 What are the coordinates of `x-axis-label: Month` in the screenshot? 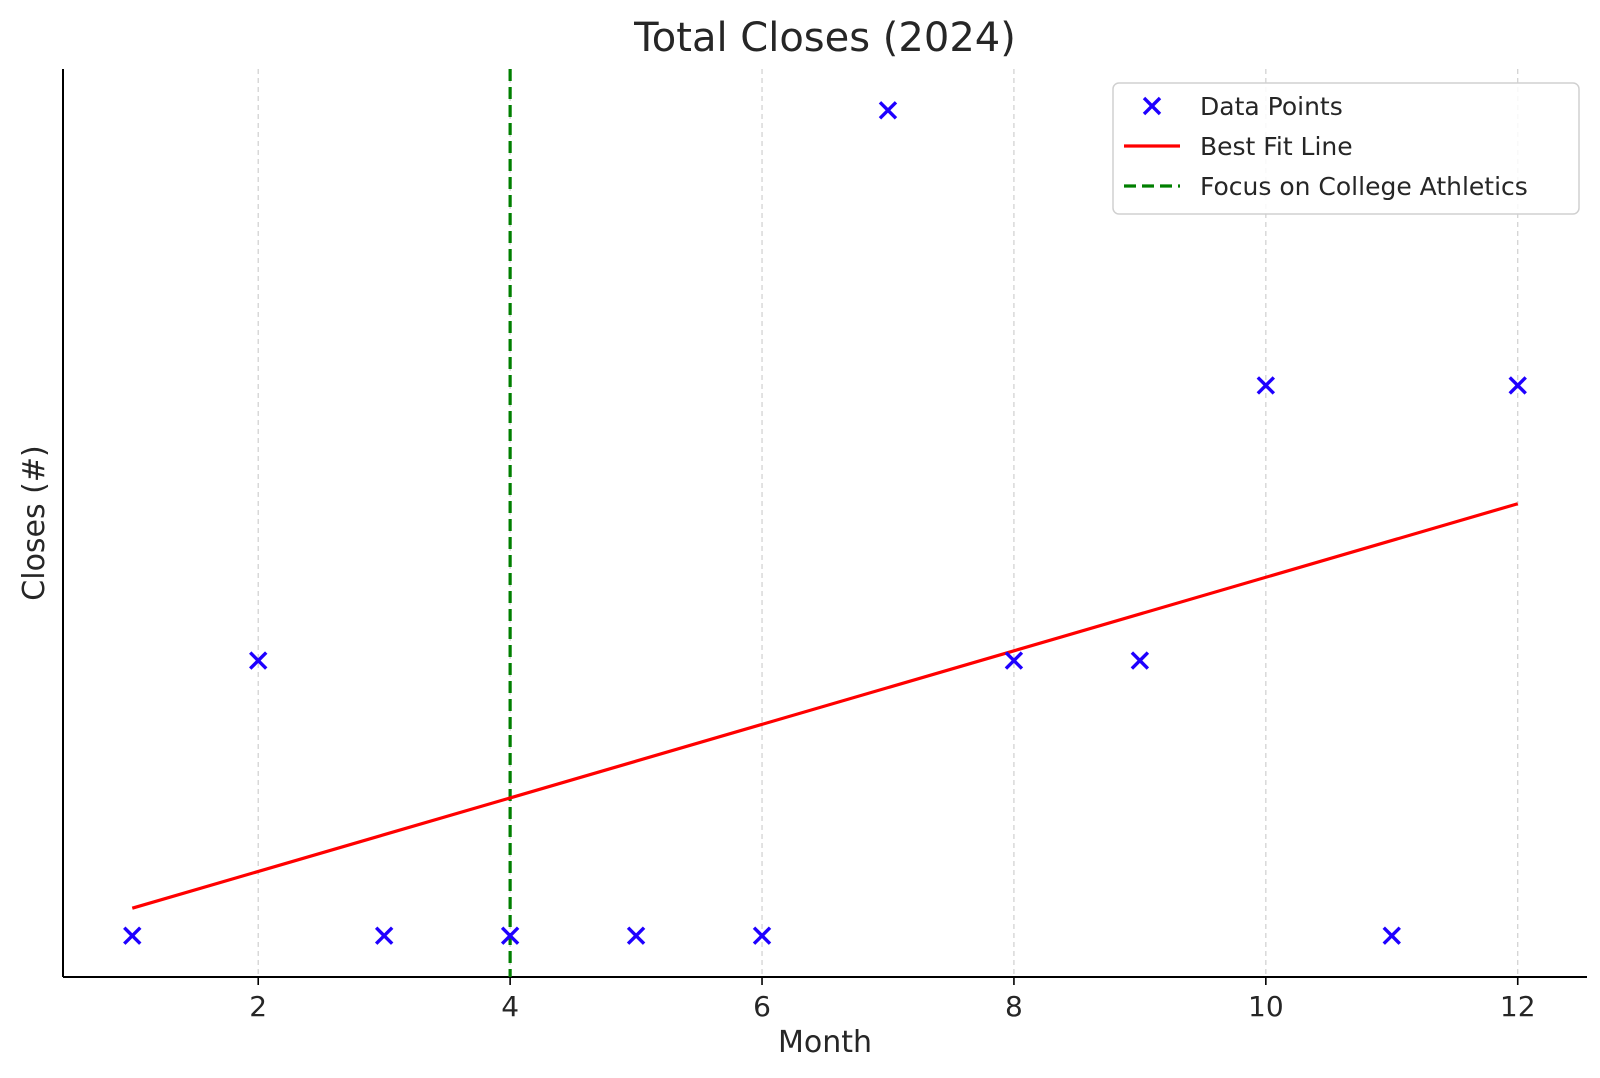 It's located at (825, 1042).